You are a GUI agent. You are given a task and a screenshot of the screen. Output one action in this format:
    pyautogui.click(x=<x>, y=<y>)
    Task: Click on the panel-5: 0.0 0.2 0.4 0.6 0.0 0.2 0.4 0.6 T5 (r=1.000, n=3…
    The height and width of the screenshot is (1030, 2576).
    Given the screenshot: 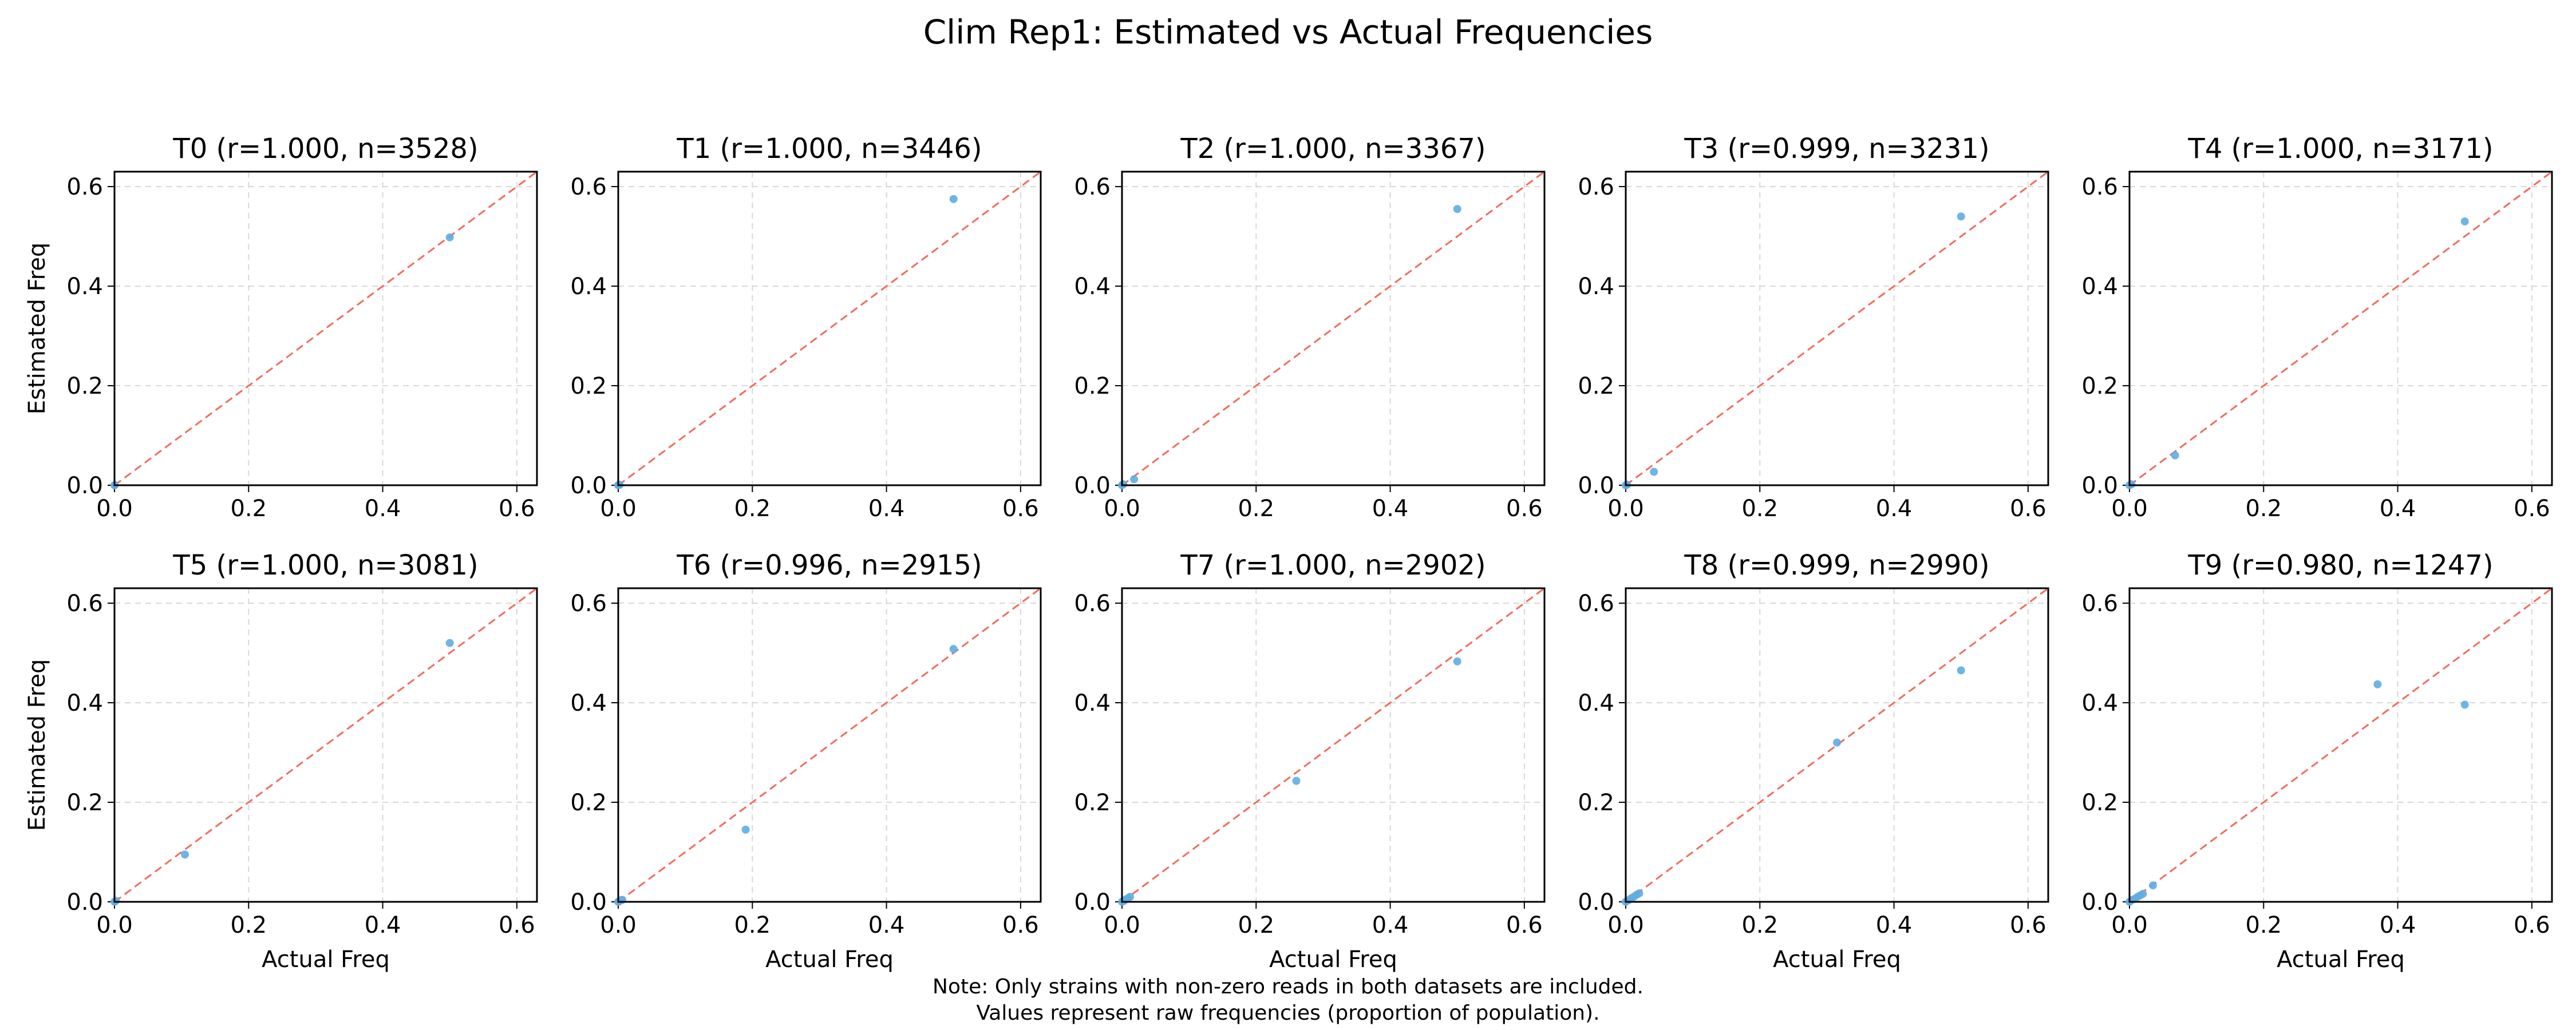 What is the action you would take?
    pyautogui.click(x=281, y=761)
    